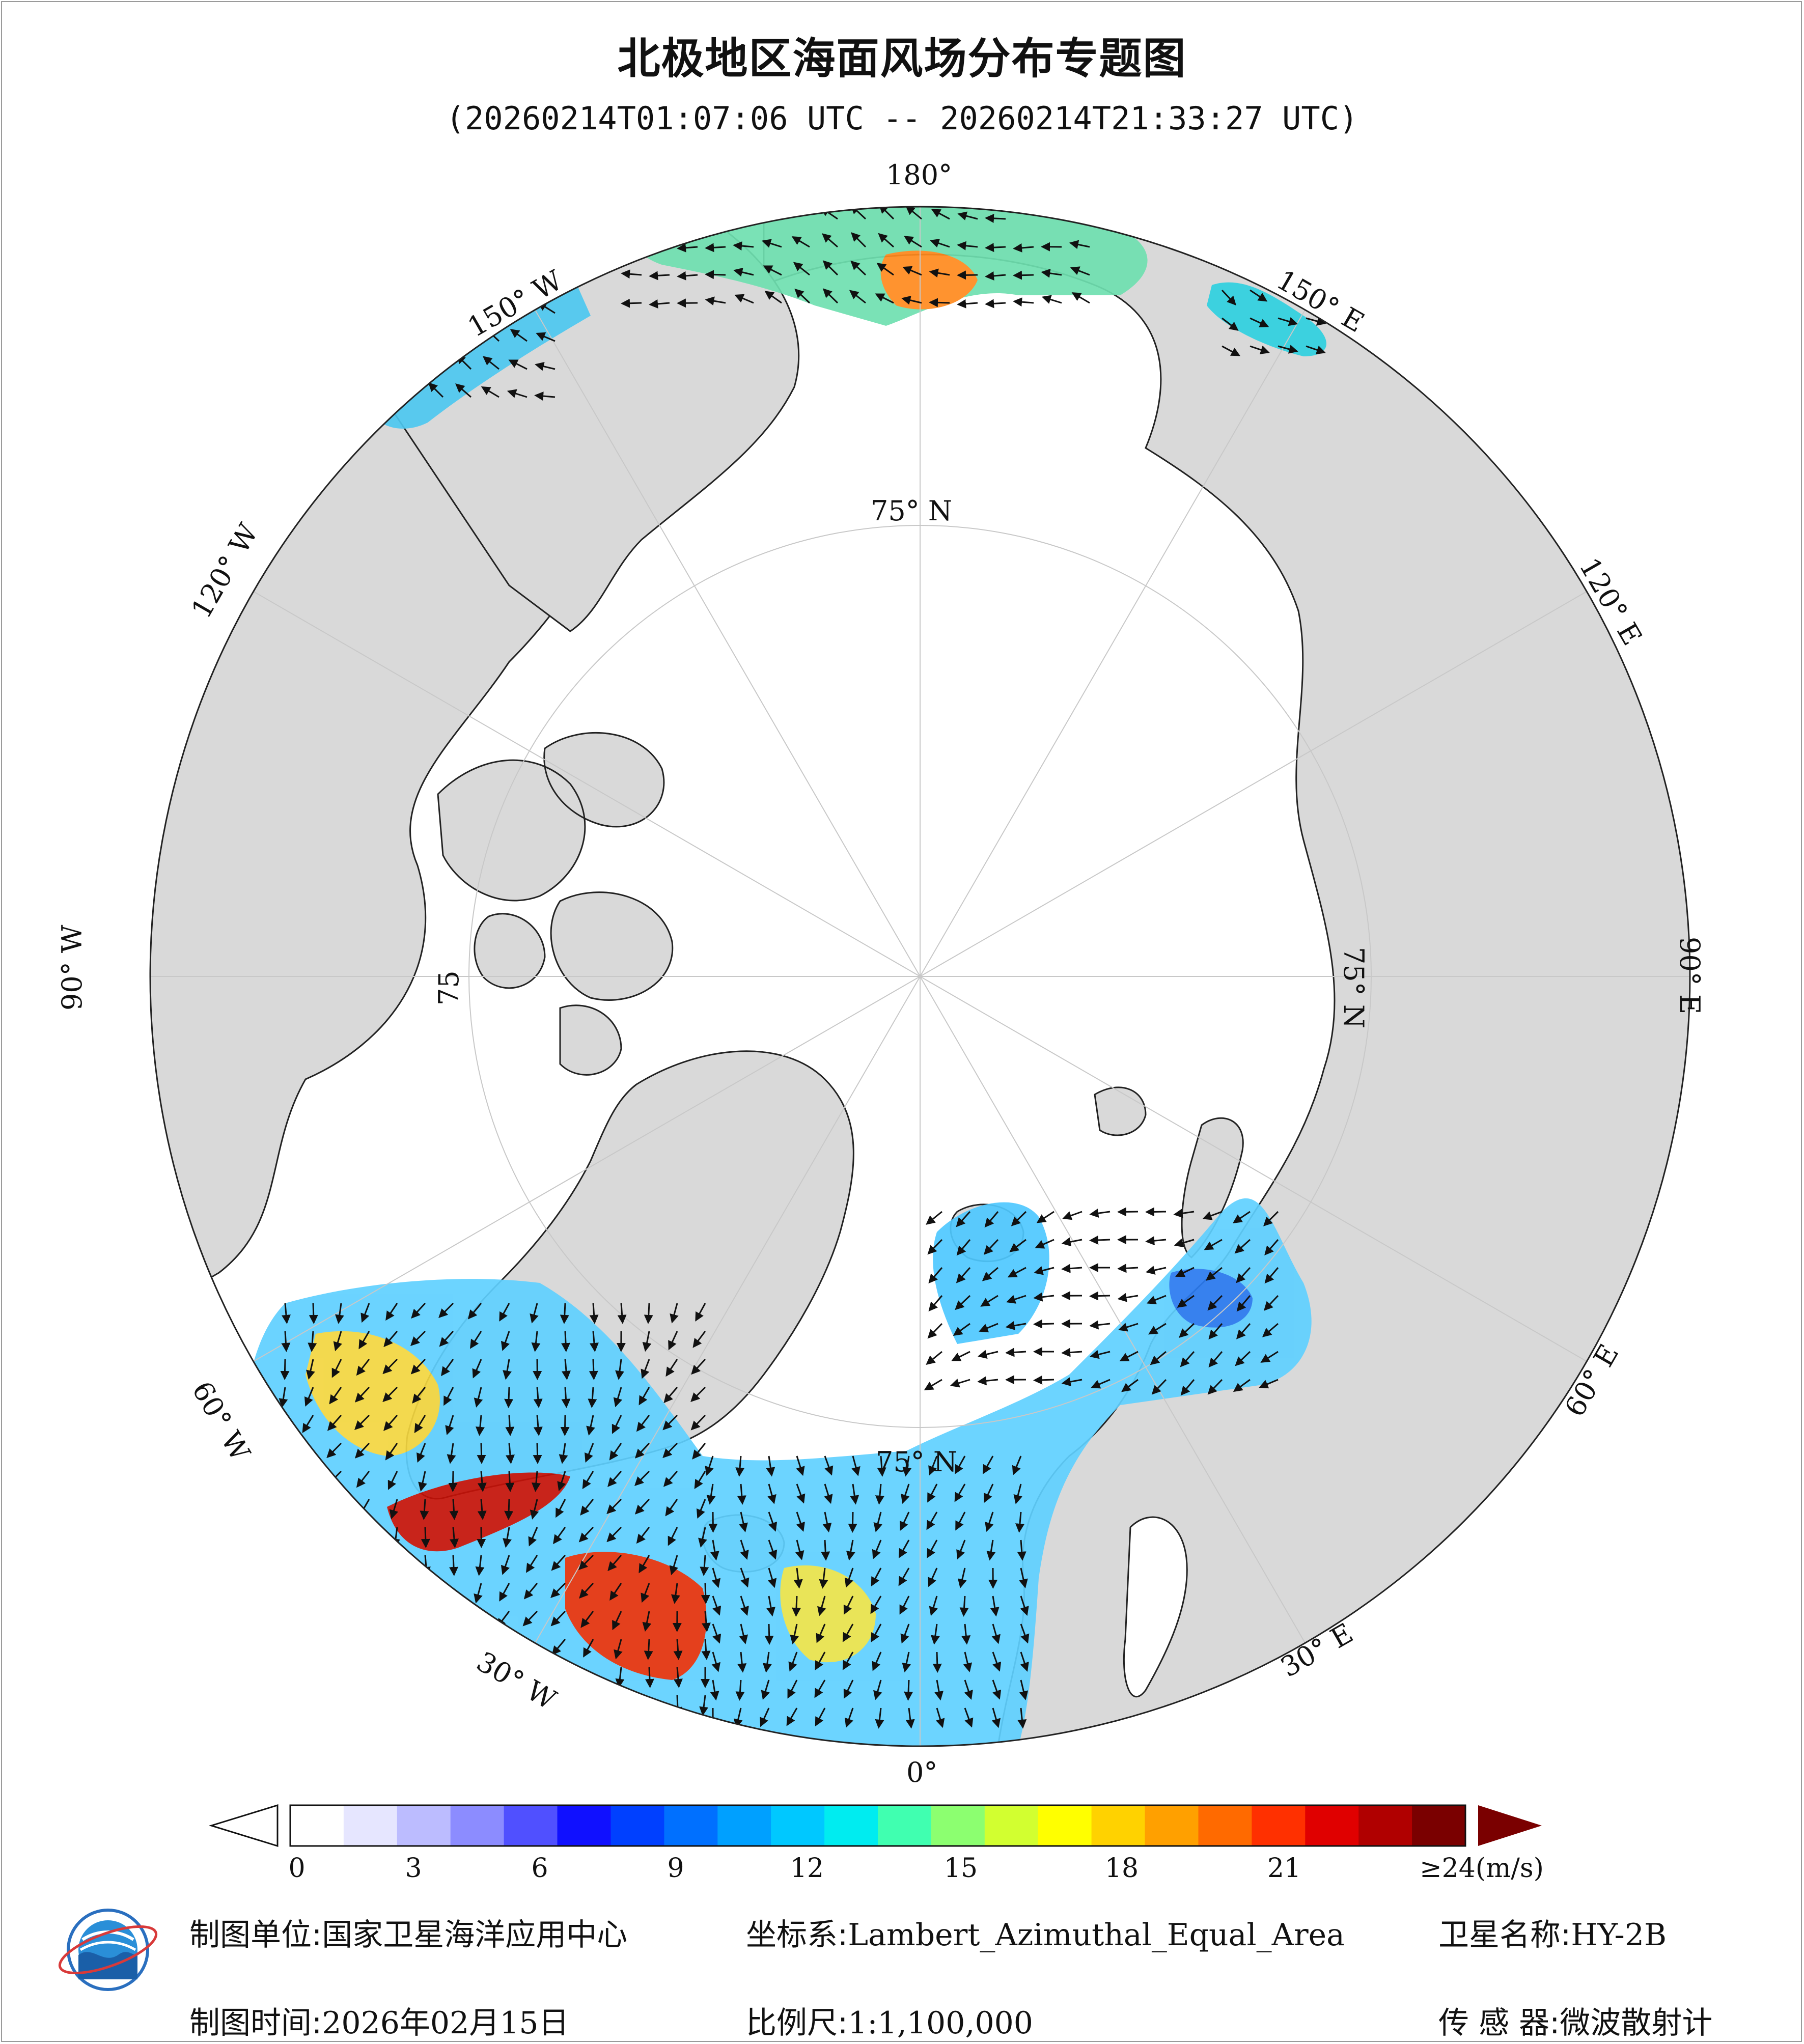 This screenshot has height=2044, width=1804. What do you see at coordinates (1096, 1935) in the screenshot?
I see `footer-coord-value: Lambert_Azimuthal_Equal_Area` at bounding box center [1096, 1935].